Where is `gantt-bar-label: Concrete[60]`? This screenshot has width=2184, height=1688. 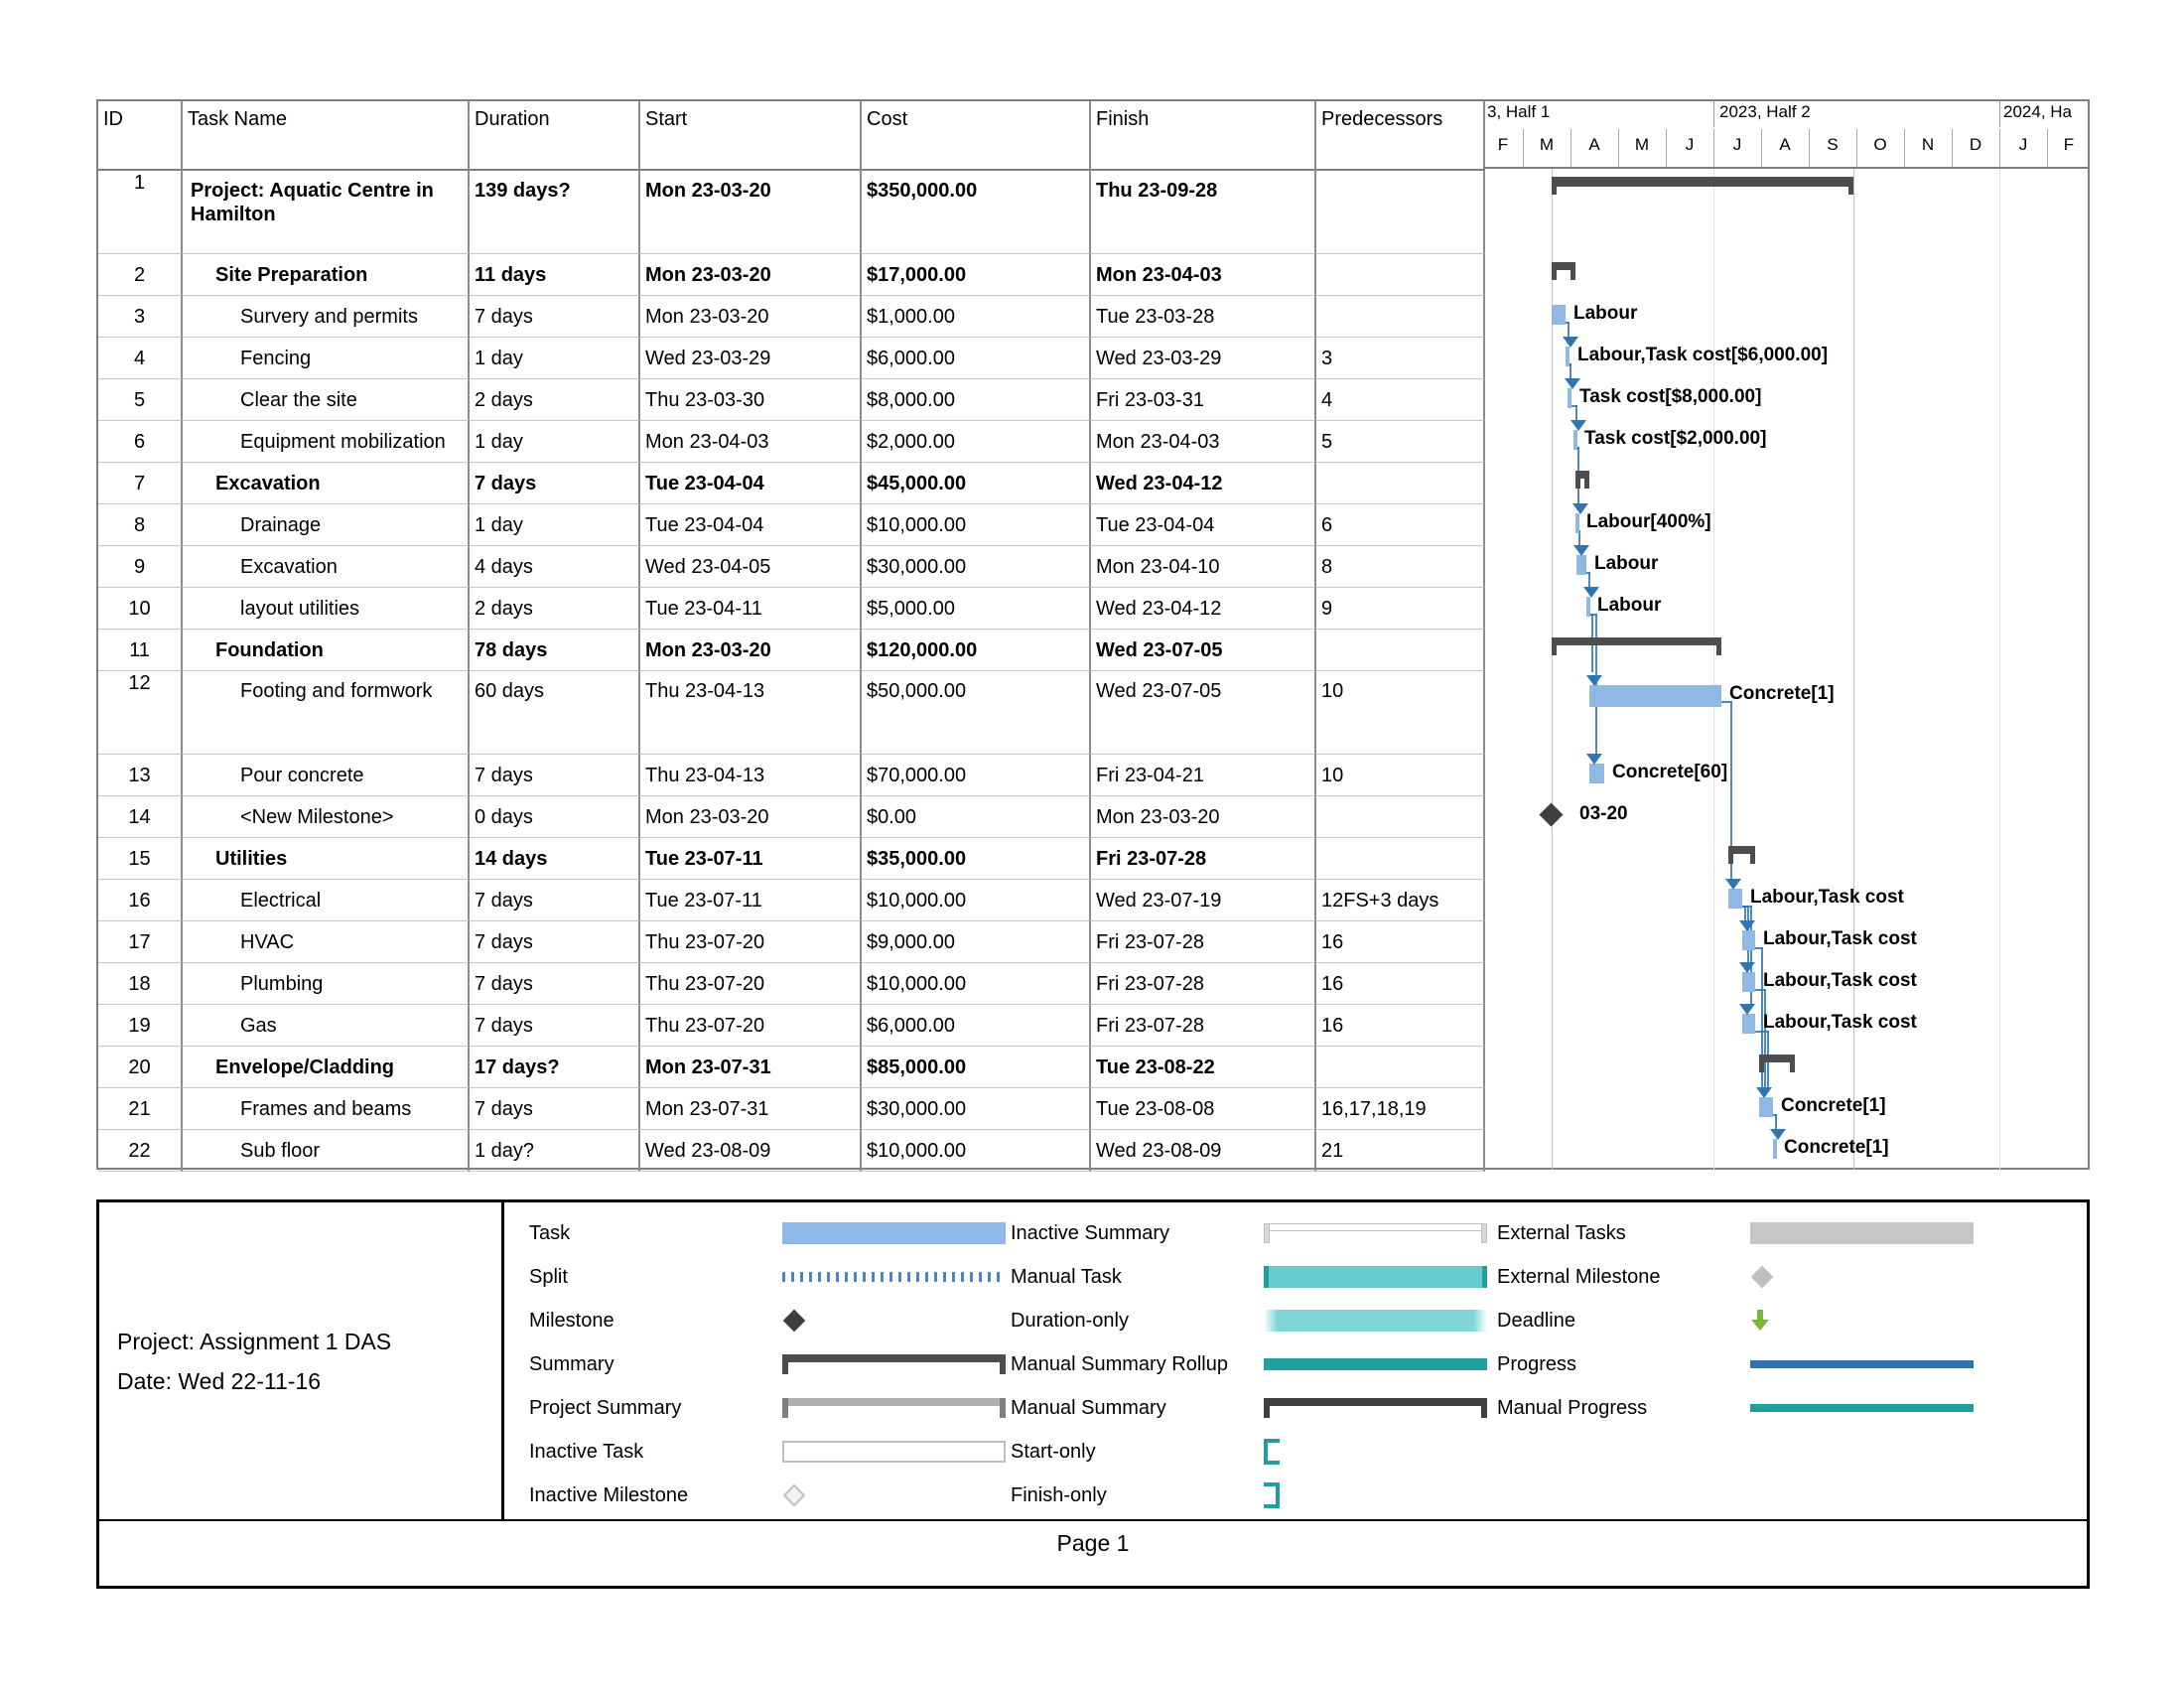
gantt-bar-label: Concrete[60] is located at coordinates (1670, 772).